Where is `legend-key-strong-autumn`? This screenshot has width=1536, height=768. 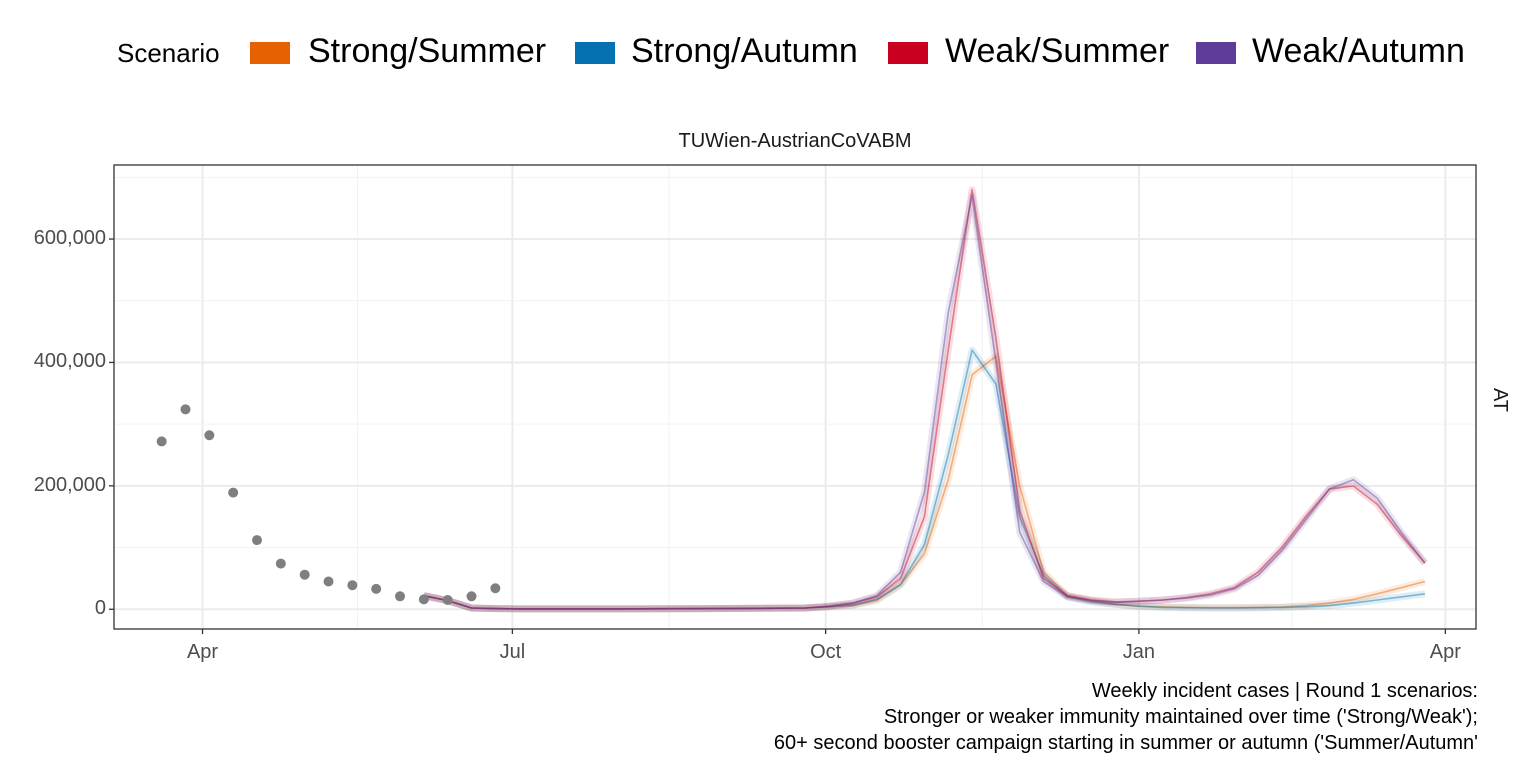 legend-key-strong-autumn is located at coordinates (595, 53).